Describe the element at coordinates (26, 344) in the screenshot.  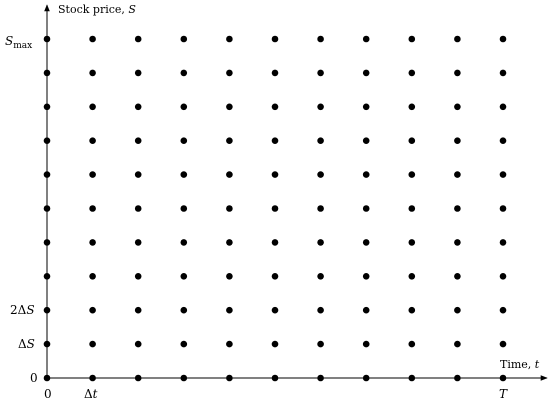
I see `y-label-delta-s: ΔS` at that location.